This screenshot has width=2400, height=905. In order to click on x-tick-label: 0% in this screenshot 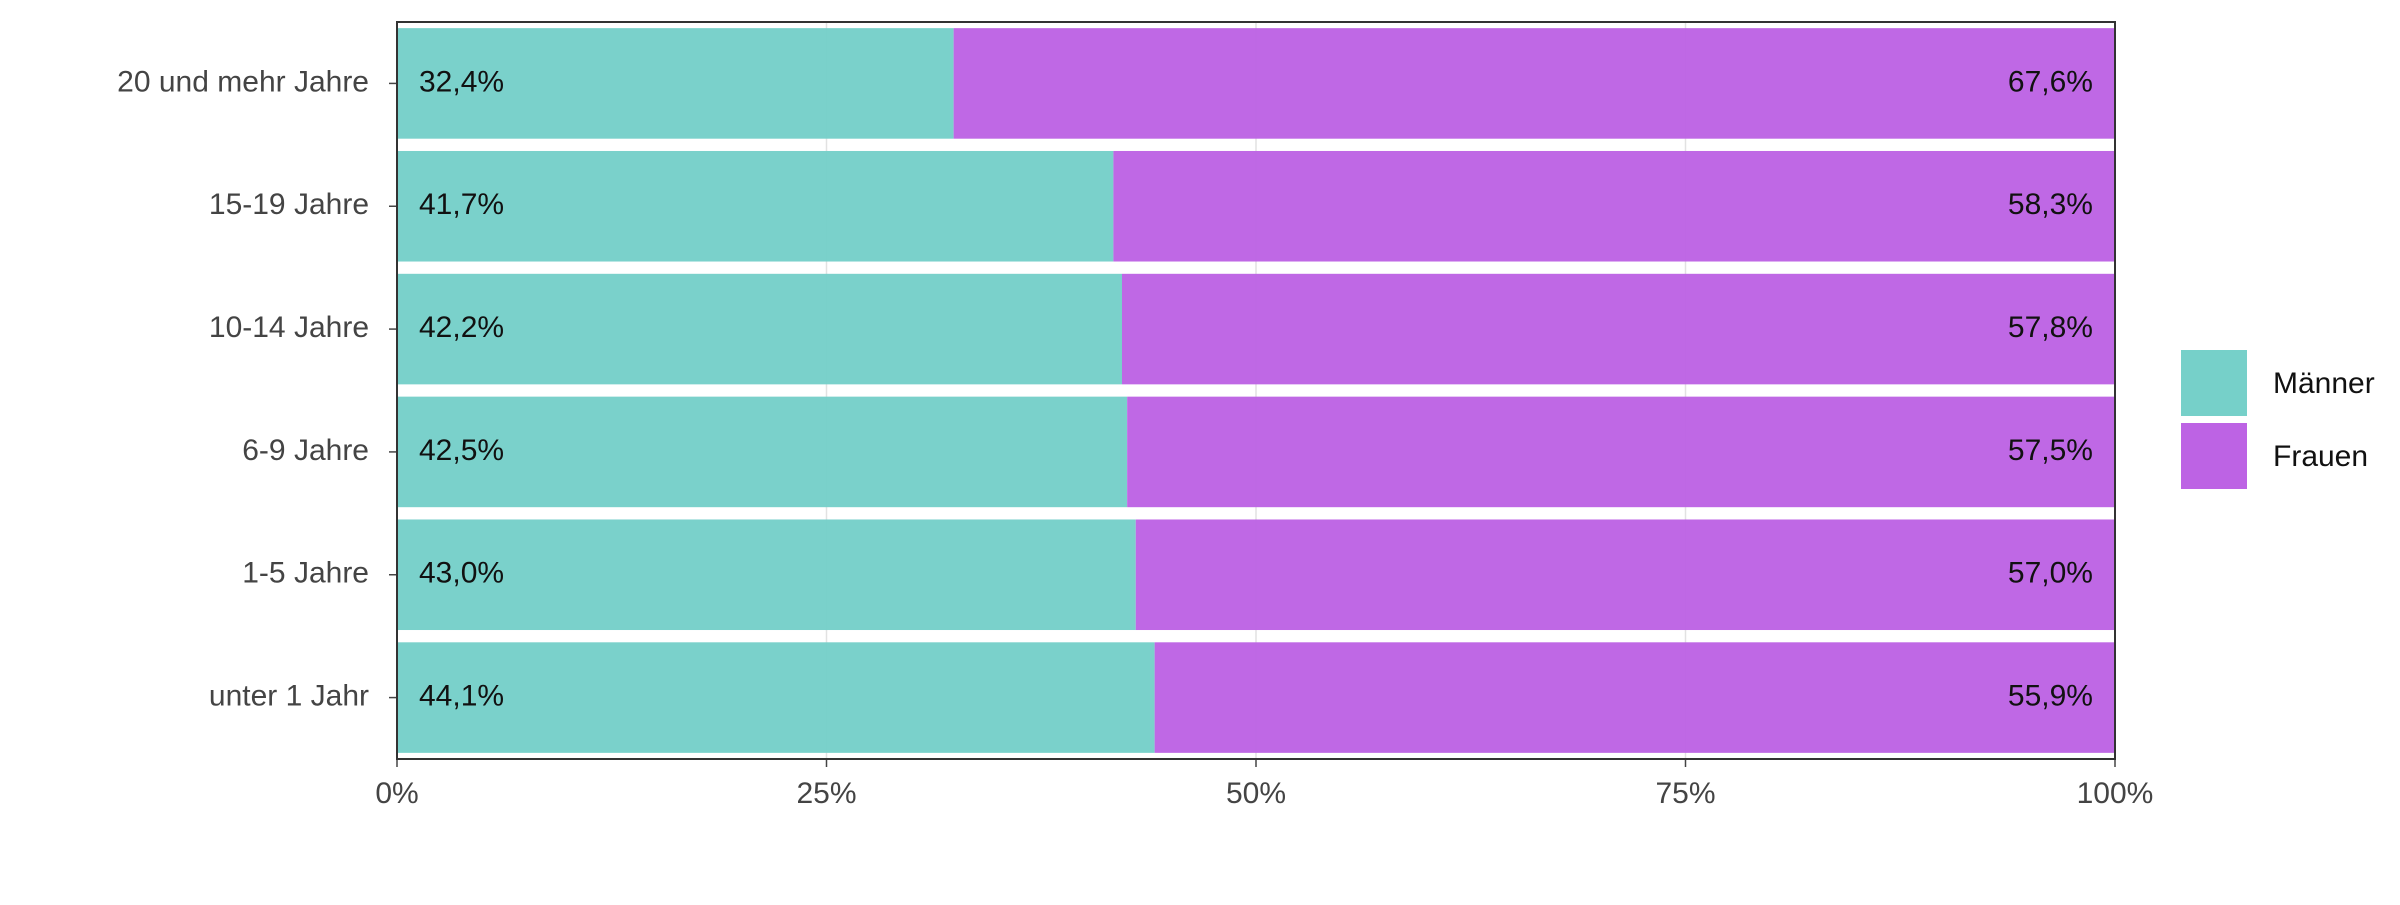, I will do `click(396, 793)`.